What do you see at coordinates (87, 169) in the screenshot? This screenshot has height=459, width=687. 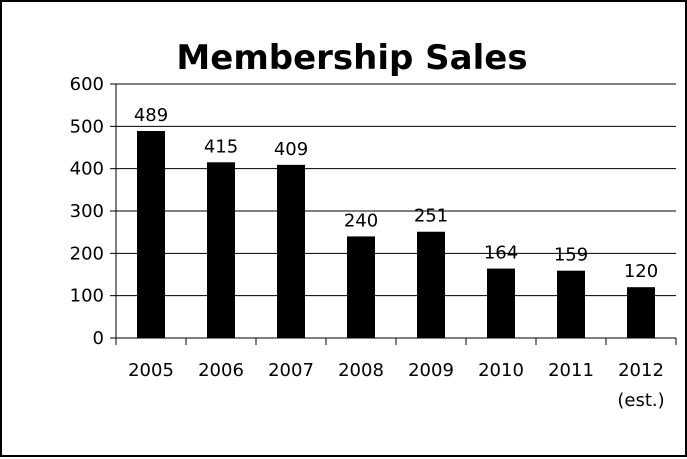 I see `y-tick-label: 400` at bounding box center [87, 169].